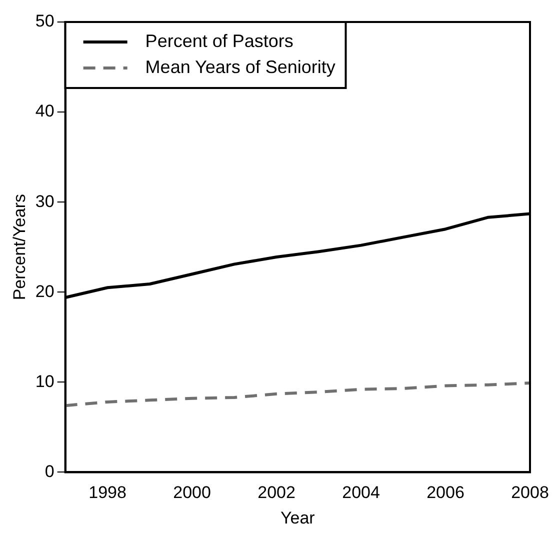 Image resolution: width=560 pixels, height=539 pixels. I want to click on legend-label: Percent of Pastors, so click(219, 40).